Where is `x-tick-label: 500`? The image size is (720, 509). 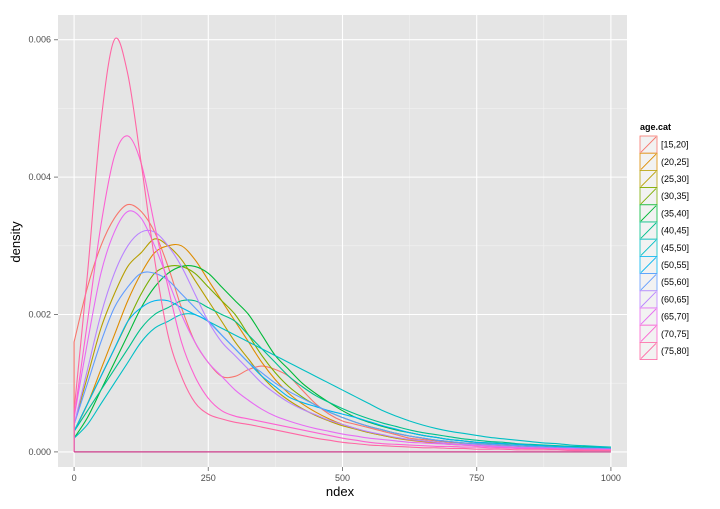
x-tick-label: 500 is located at coordinates (342, 478).